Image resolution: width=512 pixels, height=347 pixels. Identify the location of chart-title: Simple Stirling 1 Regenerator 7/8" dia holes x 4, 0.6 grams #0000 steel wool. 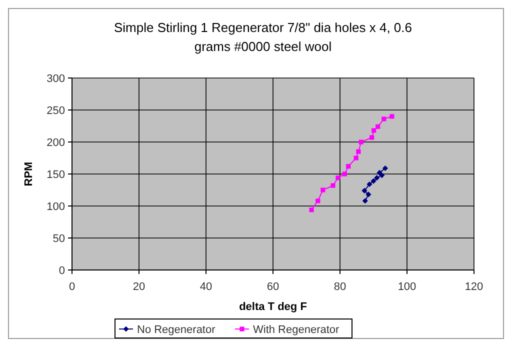
(263, 37).